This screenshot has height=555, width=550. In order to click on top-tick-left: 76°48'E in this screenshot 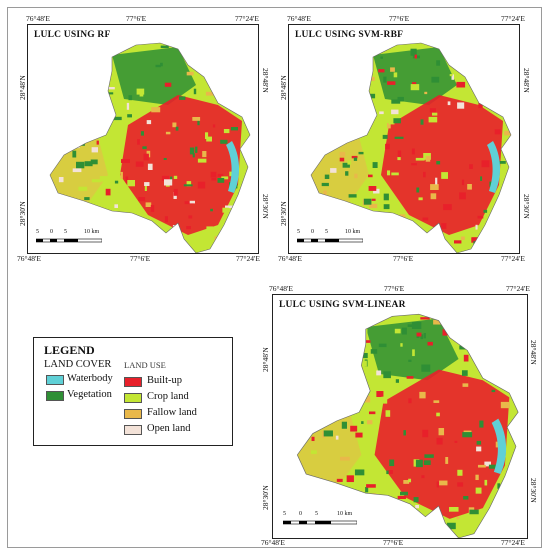, I will do `click(281, 288)`.